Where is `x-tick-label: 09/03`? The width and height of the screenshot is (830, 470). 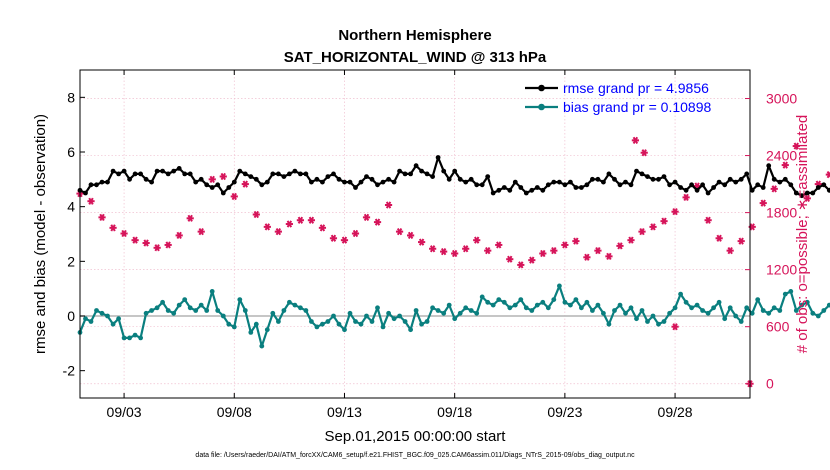 x-tick-label: 09/03 is located at coordinates (124, 412).